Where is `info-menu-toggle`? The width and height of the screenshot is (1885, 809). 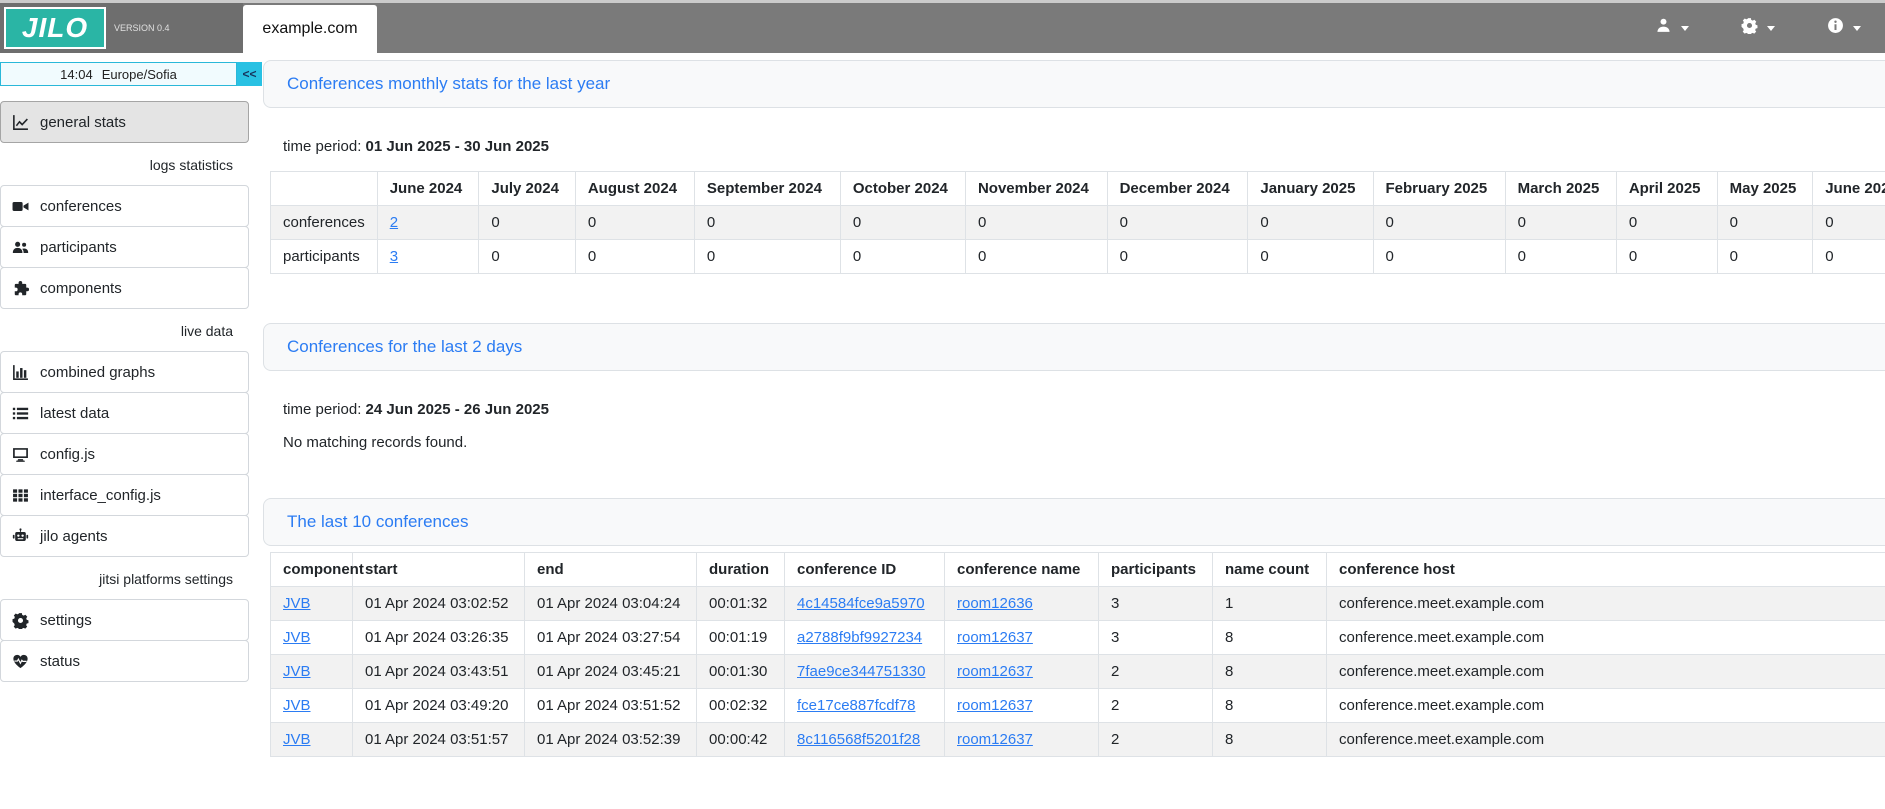 info-menu-toggle is located at coordinates (1844, 28).